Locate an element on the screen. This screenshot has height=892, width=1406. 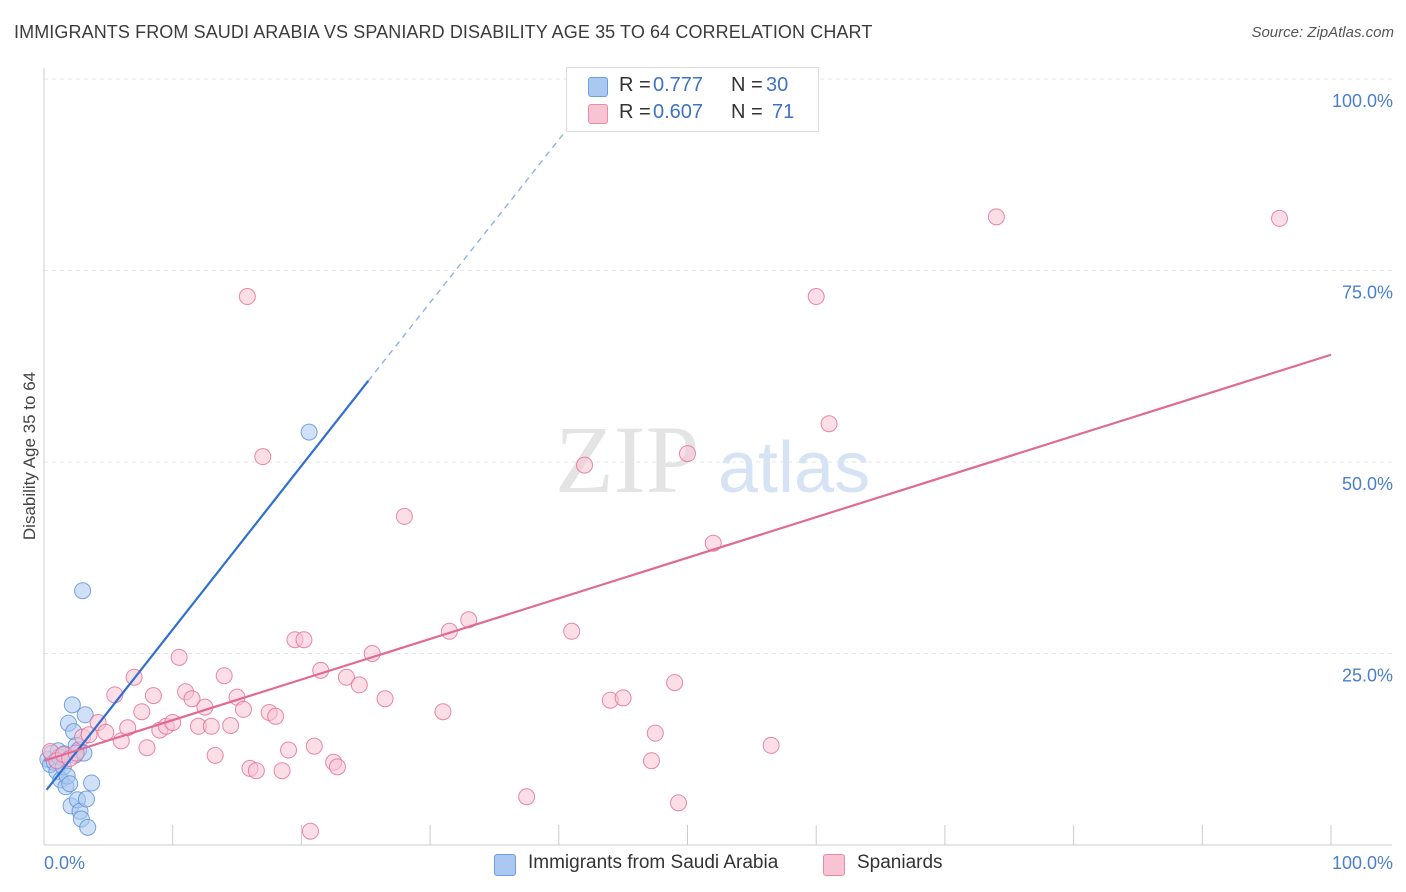
bottom-legend-swatch-spaniards is located at coordinates (834, 865).